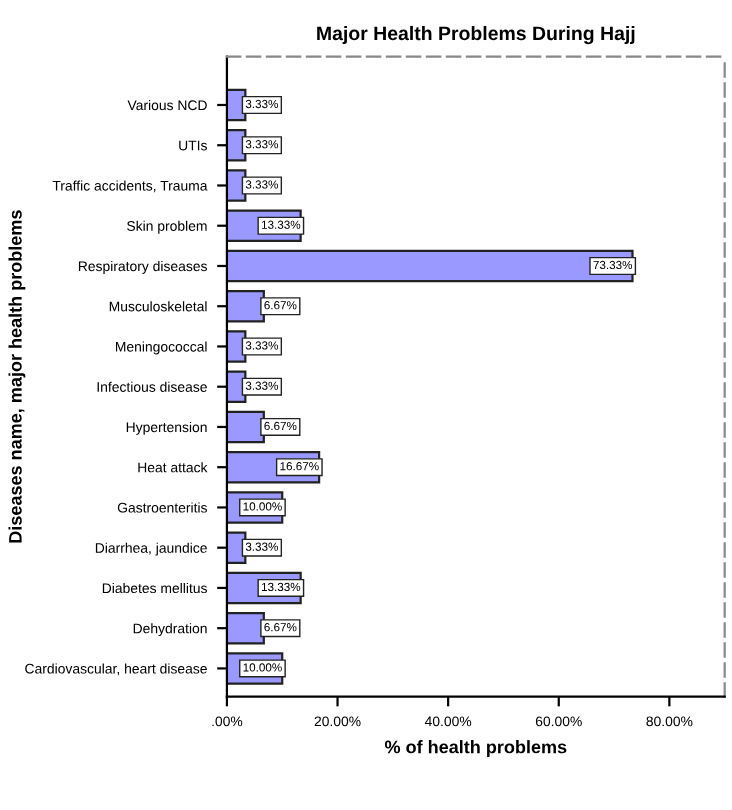 This screenshot has height=810, width=732. I want to click on bar, so click(430, 266).